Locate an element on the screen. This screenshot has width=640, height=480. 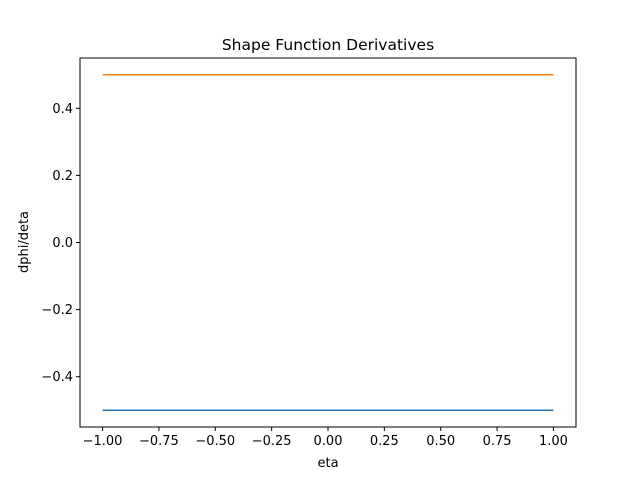
x-tick-label: 0.75 is located at coordinates (497, 441).